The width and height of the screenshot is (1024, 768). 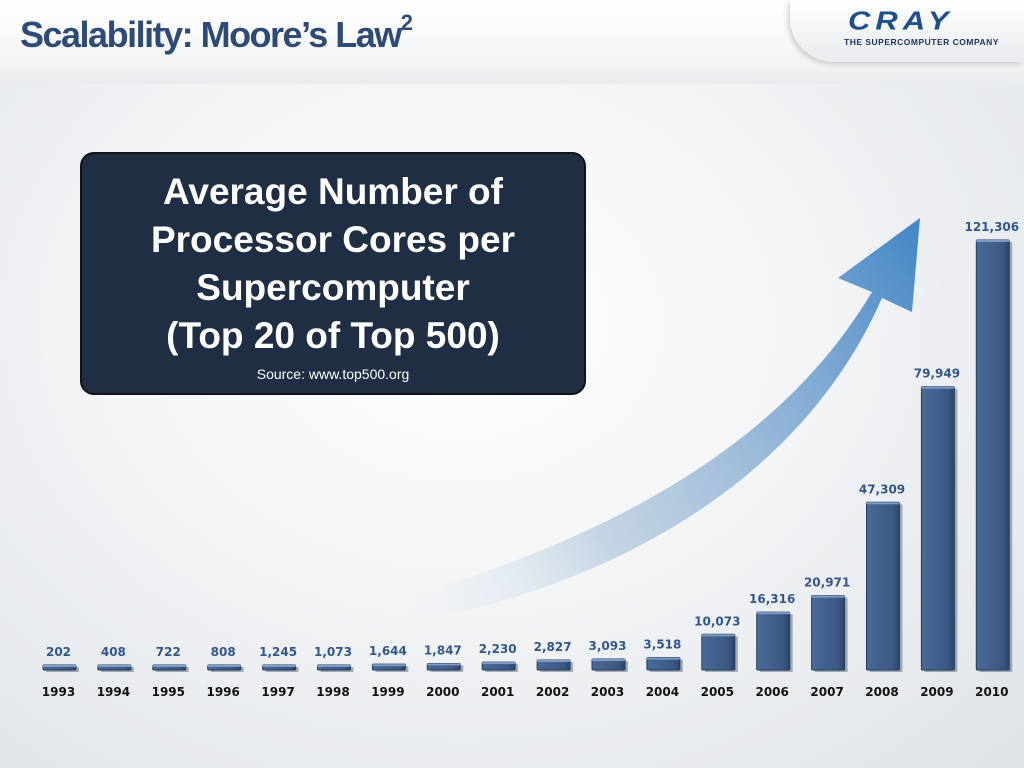 What do you see at coordinates (333, 287) in the screenshot?
I see `chart-title-line: Supercomputer` at bounding box center [333, 287].